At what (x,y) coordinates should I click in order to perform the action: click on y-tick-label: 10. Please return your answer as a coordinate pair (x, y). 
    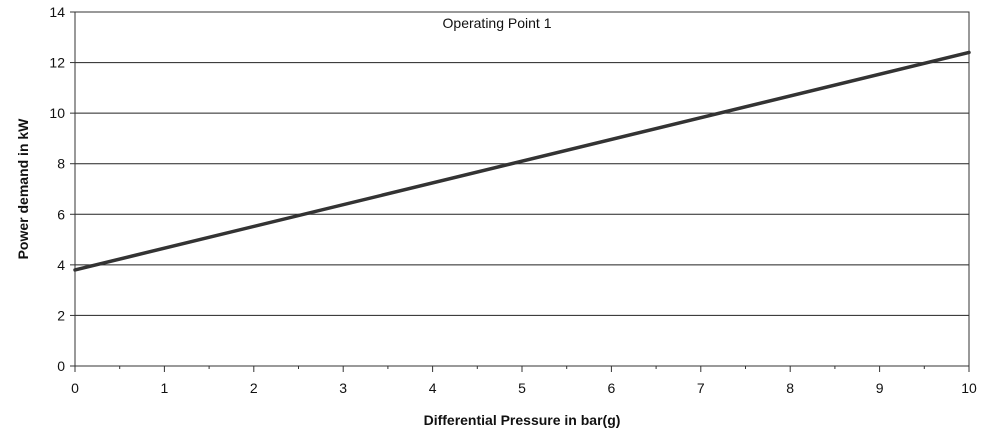
    Looking at the image, I should click on (57, 113).